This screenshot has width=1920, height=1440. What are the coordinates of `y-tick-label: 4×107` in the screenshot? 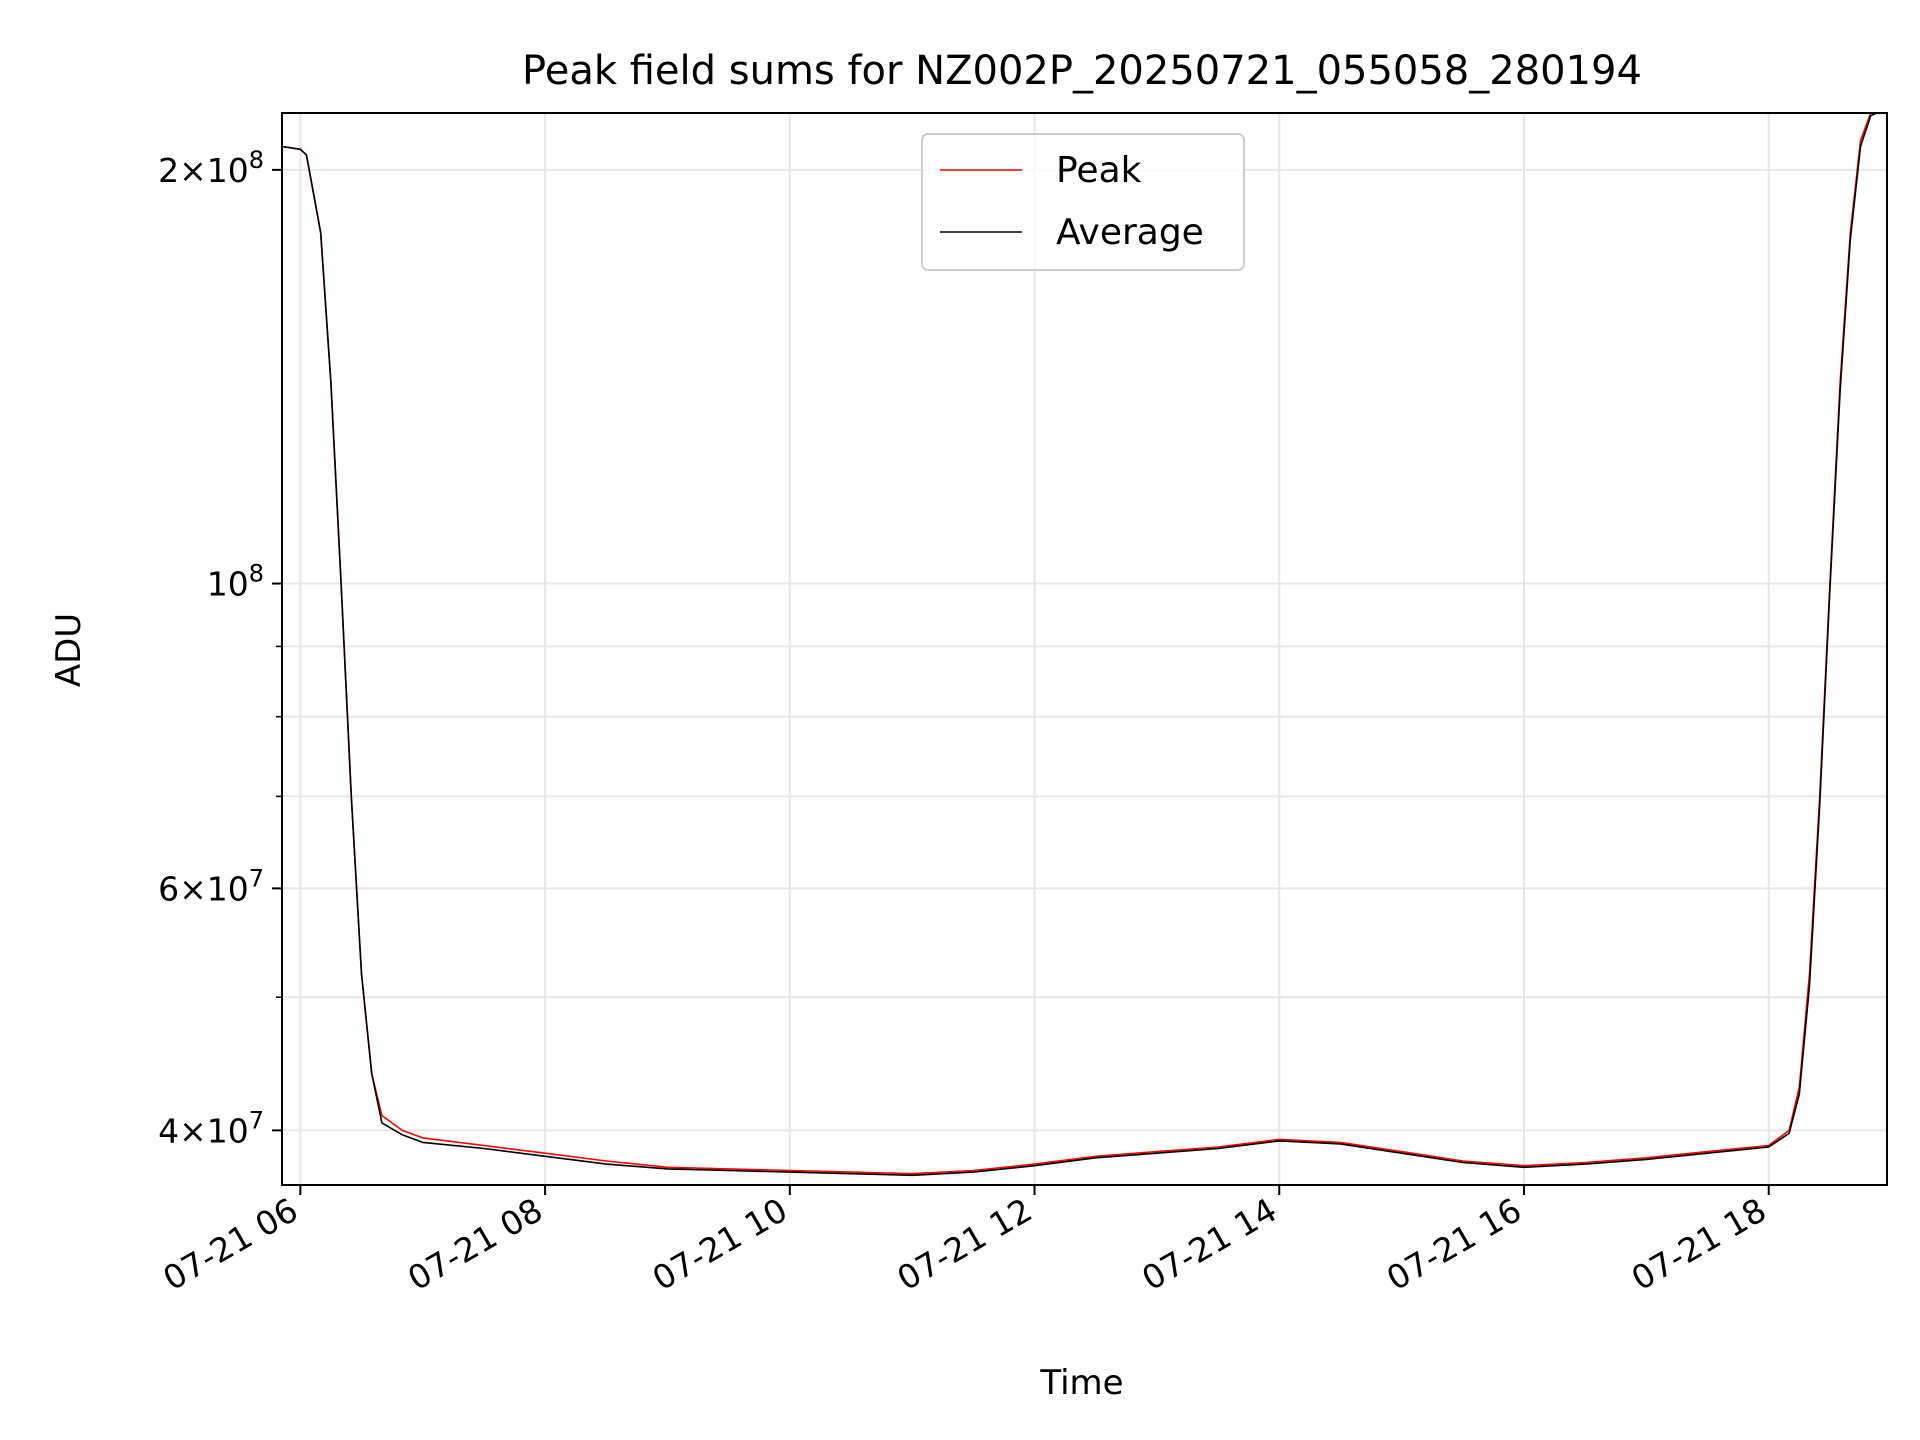 It's located at (211, 1128).